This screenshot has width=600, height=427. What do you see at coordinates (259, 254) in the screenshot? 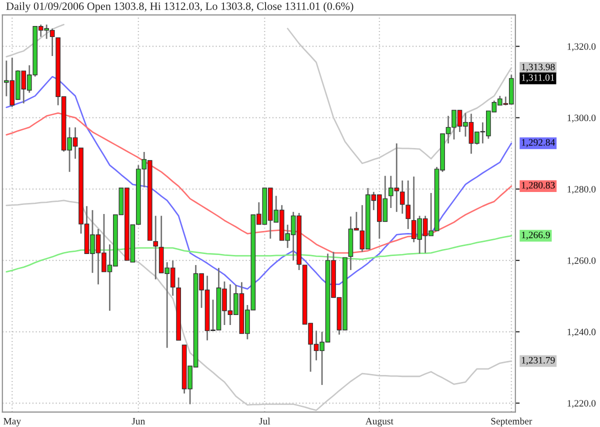
I see `line-series` at bounding box center [259, 254].